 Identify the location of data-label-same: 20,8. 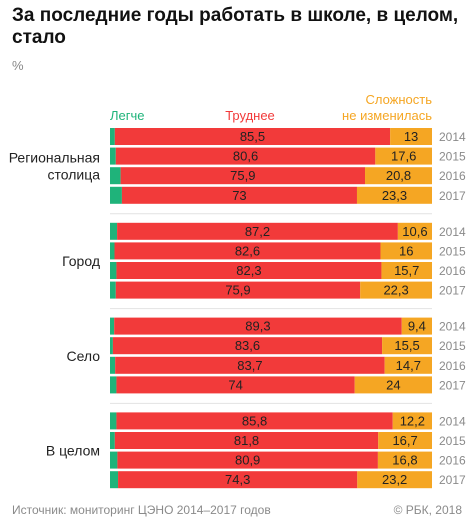
(398, 175).